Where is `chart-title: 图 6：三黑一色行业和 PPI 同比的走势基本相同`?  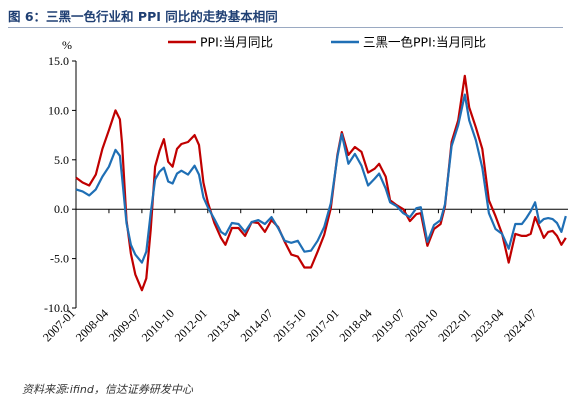
chart-title: 图 6：三黑一色行业和 PPI 同比的走势基本相同 is located at coordinates (143, 16).